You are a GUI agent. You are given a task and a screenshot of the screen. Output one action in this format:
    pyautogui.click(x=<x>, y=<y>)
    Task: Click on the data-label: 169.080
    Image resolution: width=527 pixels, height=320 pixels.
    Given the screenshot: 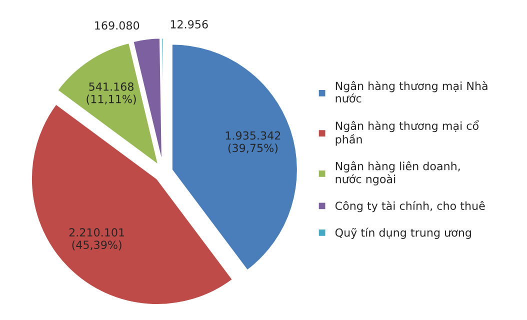 What is the action you would take?
    pyautogui.click(x=117, y=25)
    